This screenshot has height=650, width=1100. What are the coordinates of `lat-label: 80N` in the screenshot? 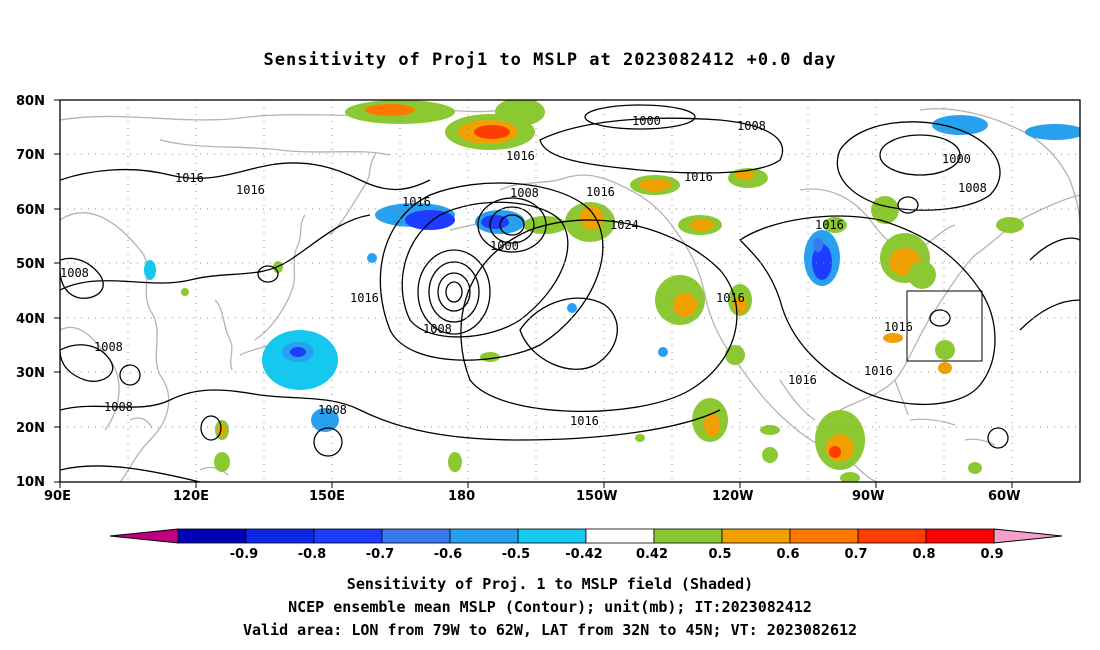 It's located at (30, 101).